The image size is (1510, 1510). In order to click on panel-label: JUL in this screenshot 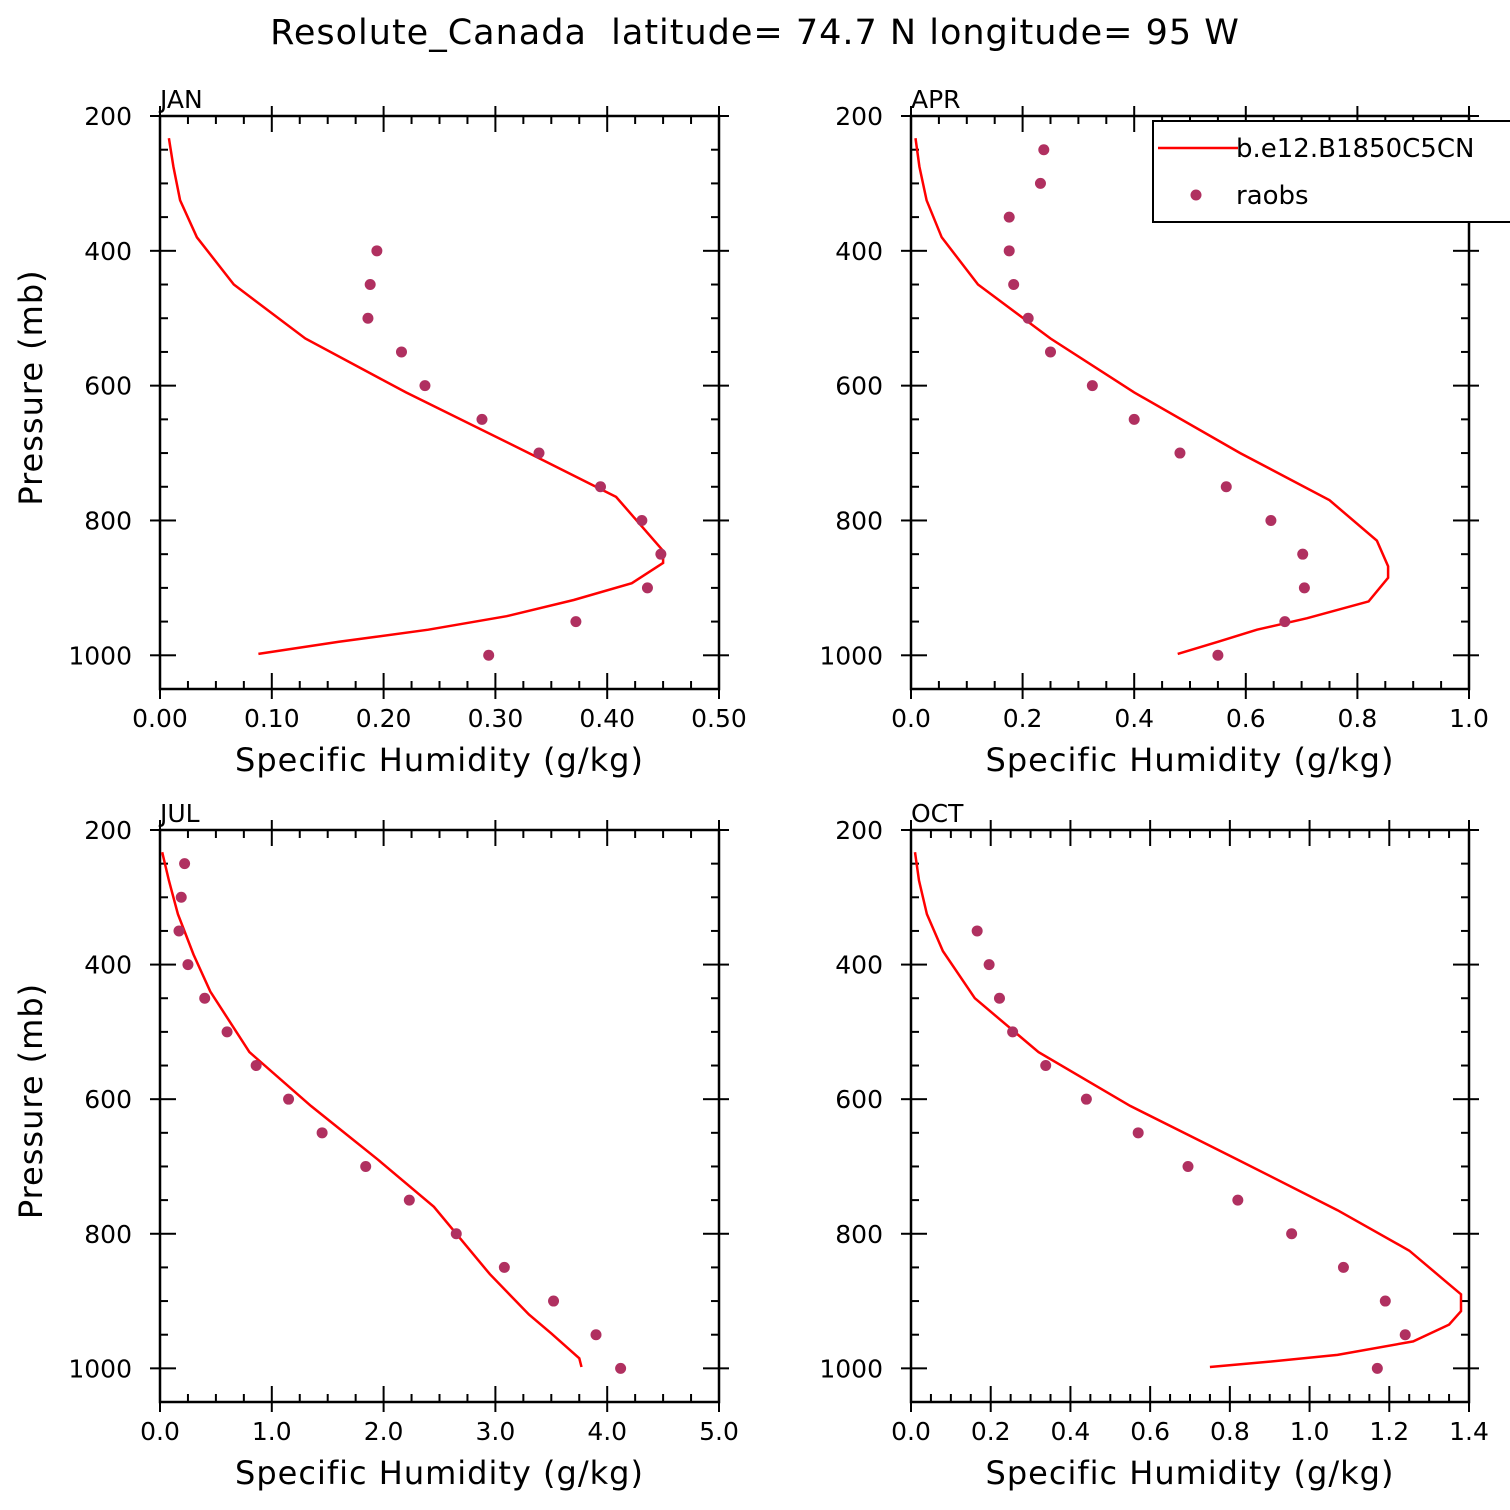, I will do `click(179, 813)`.